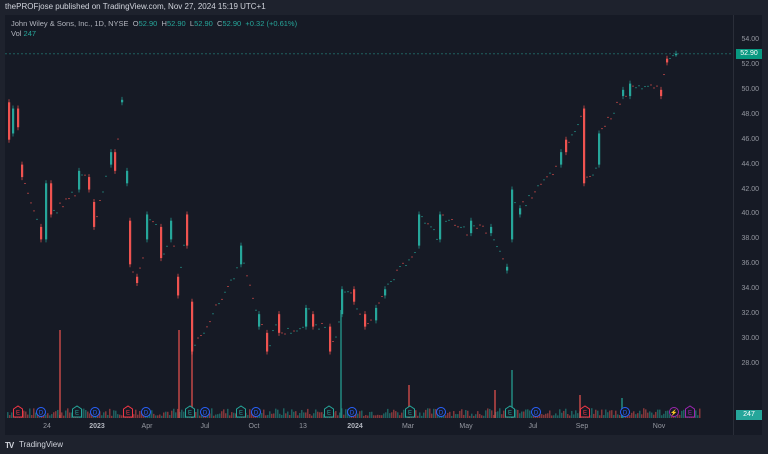 The height and width of the screenshot is (454, 768). What do you see at coordinates (750, 339) in the screenshot?
I see `price-tick: 30.00` at bounding box center [750, 339].